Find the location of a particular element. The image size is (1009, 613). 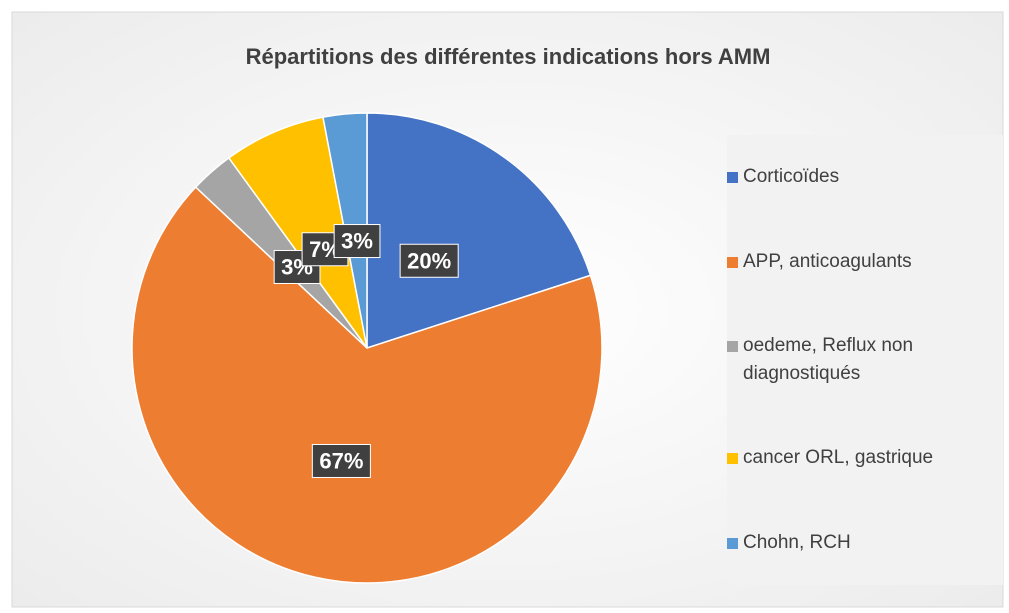

data-label-text: 3% is located at coordinates (357, 241).